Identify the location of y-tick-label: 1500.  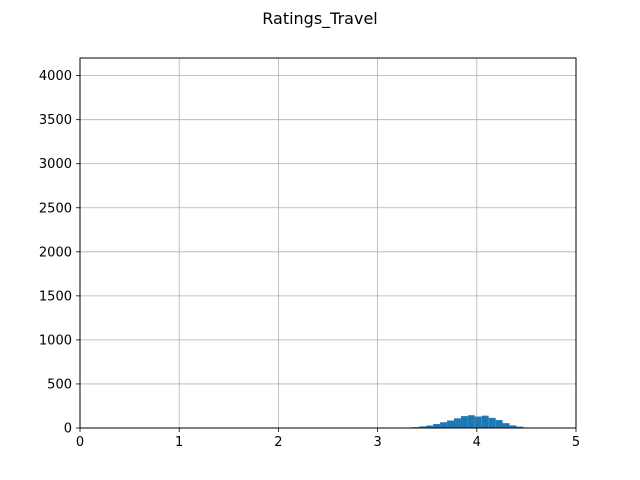
(55, 296).